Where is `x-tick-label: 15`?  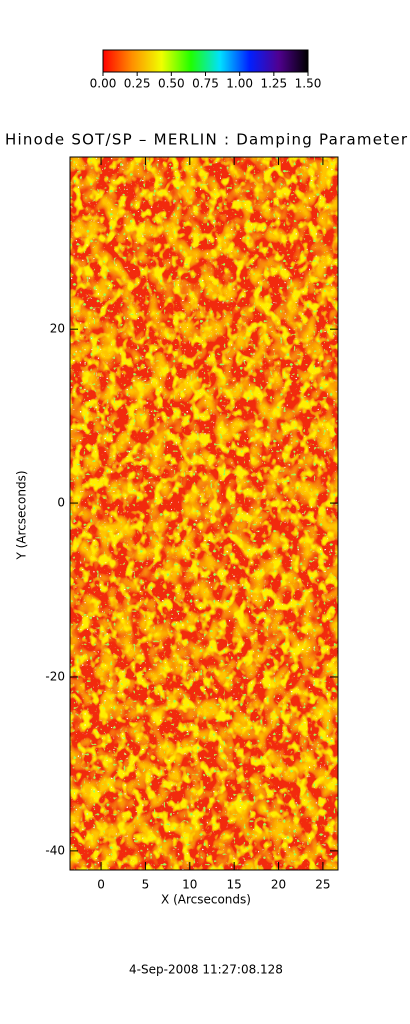
x-tick-label: 15 is located at coordinates (234, 885).